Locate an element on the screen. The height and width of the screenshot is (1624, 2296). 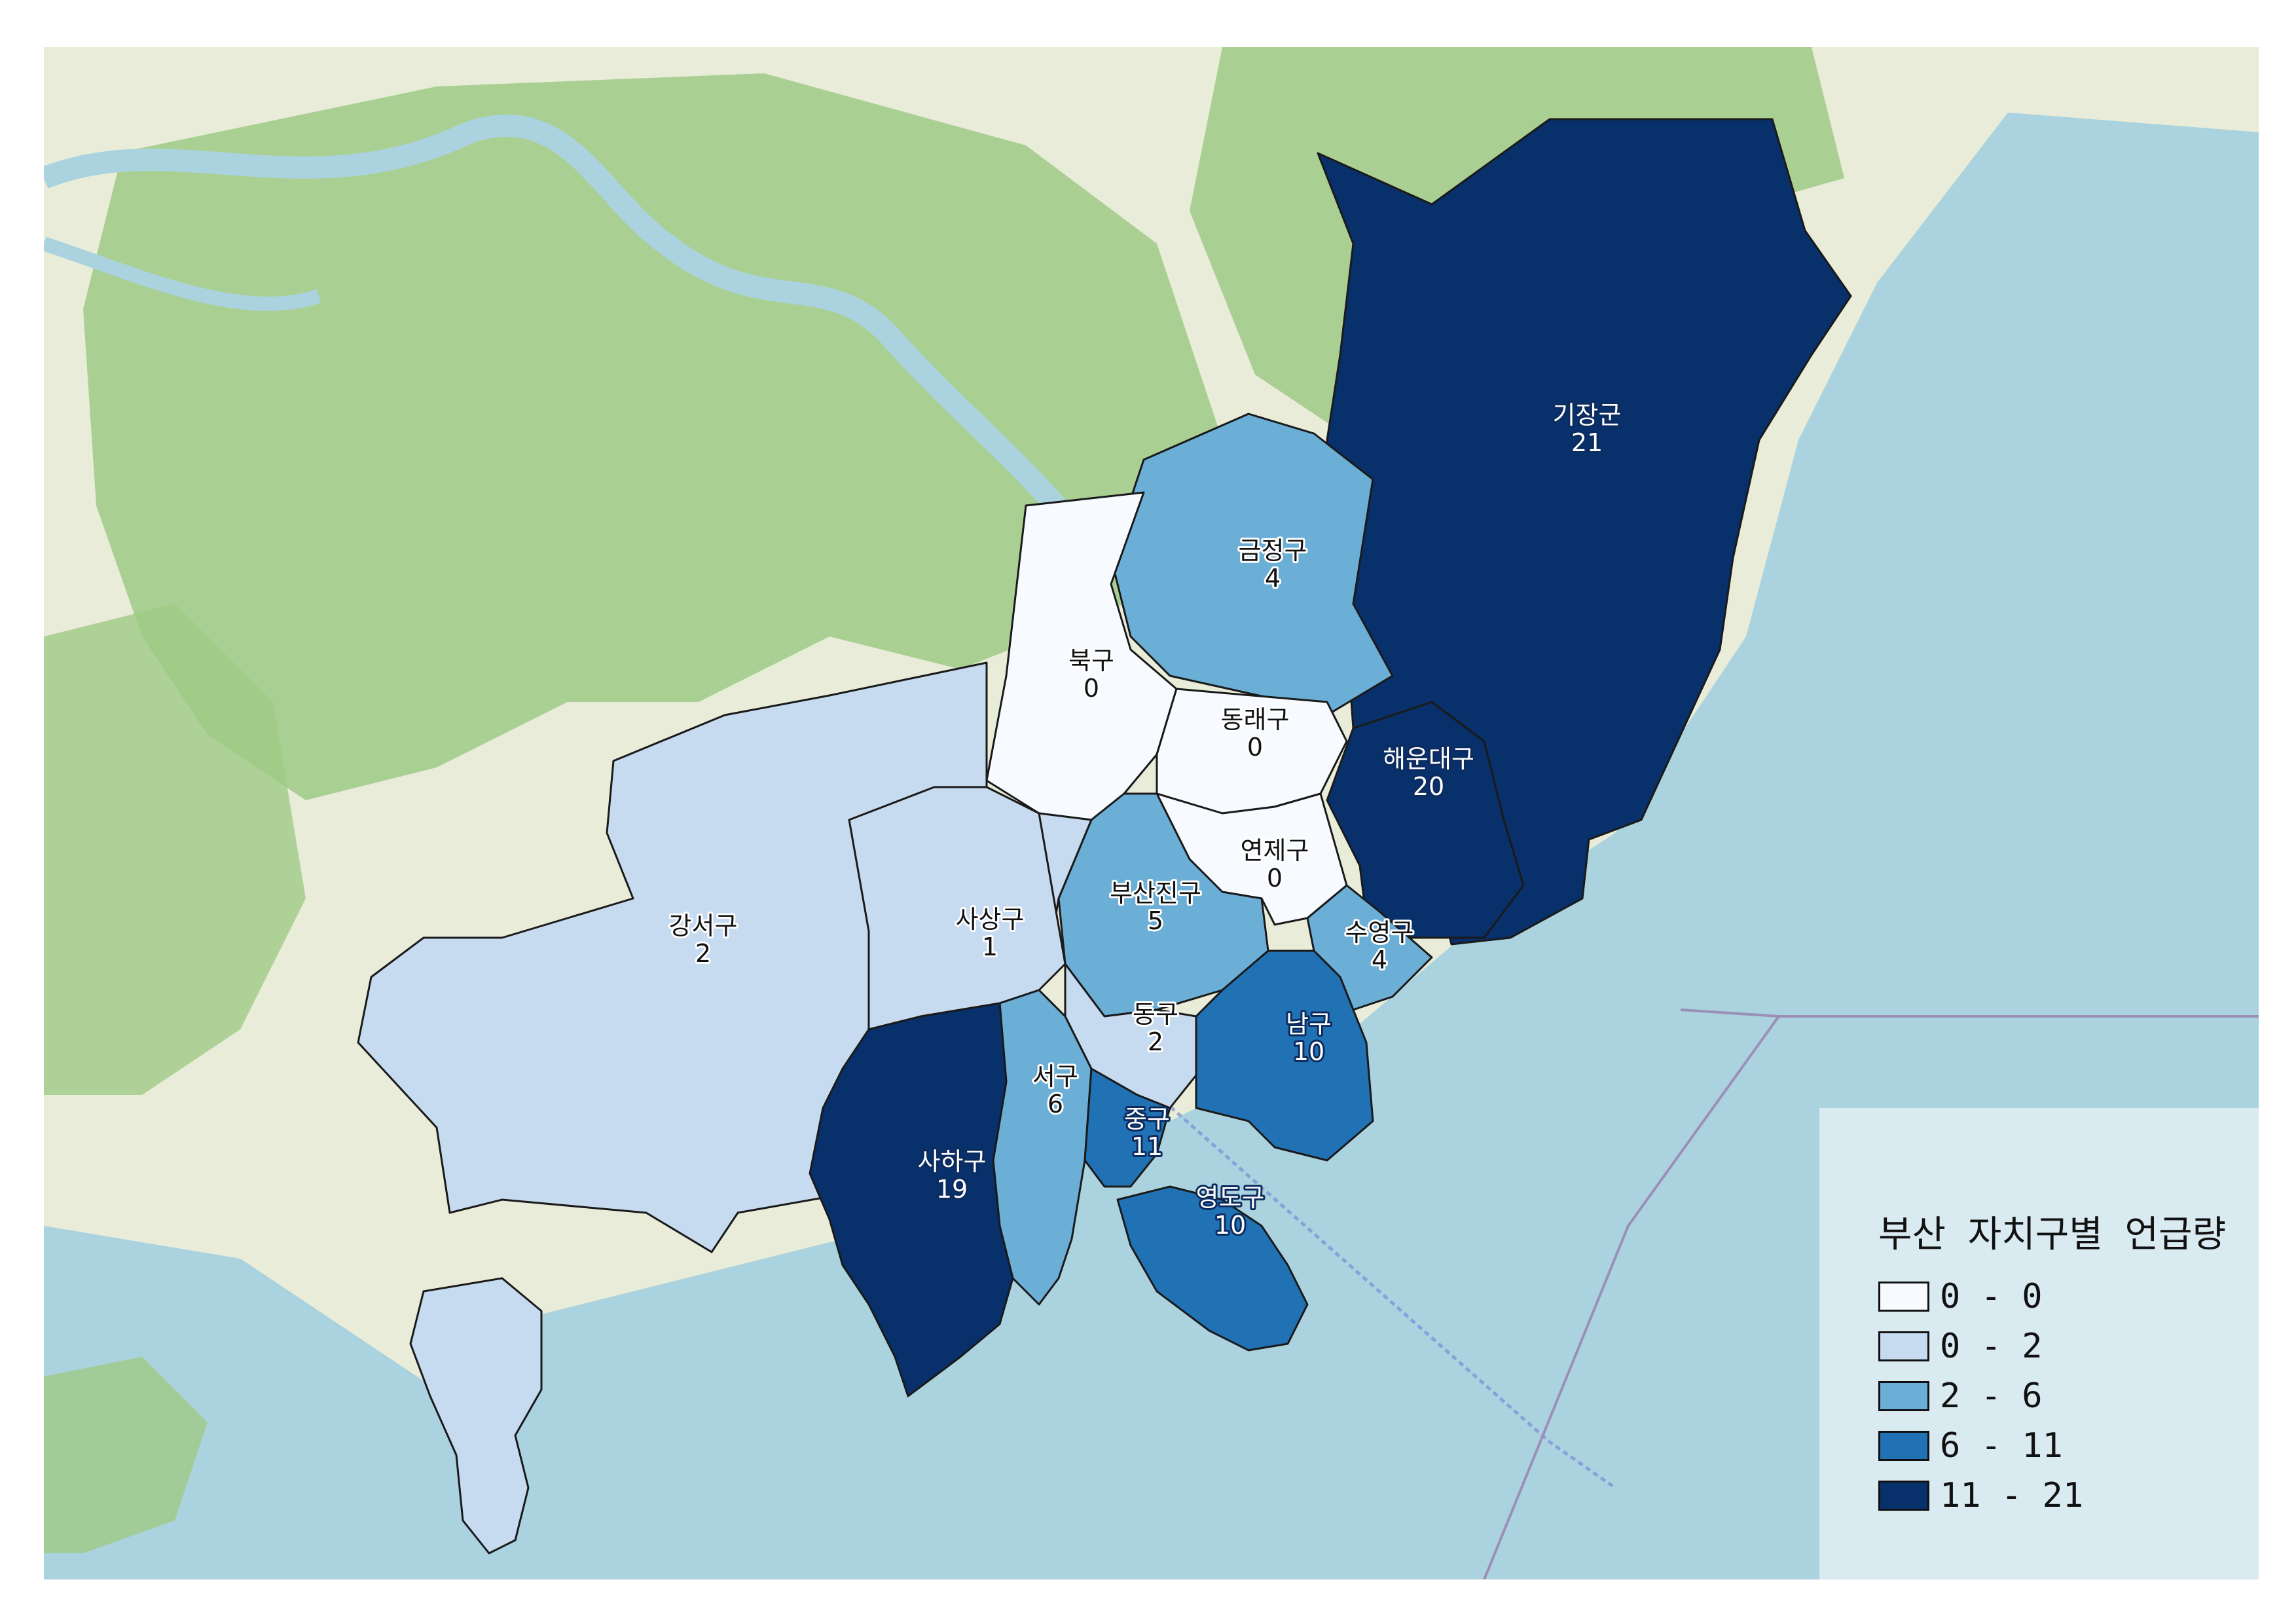
legend-item: 2 - 6 is located at coordinates (1960, 1396).